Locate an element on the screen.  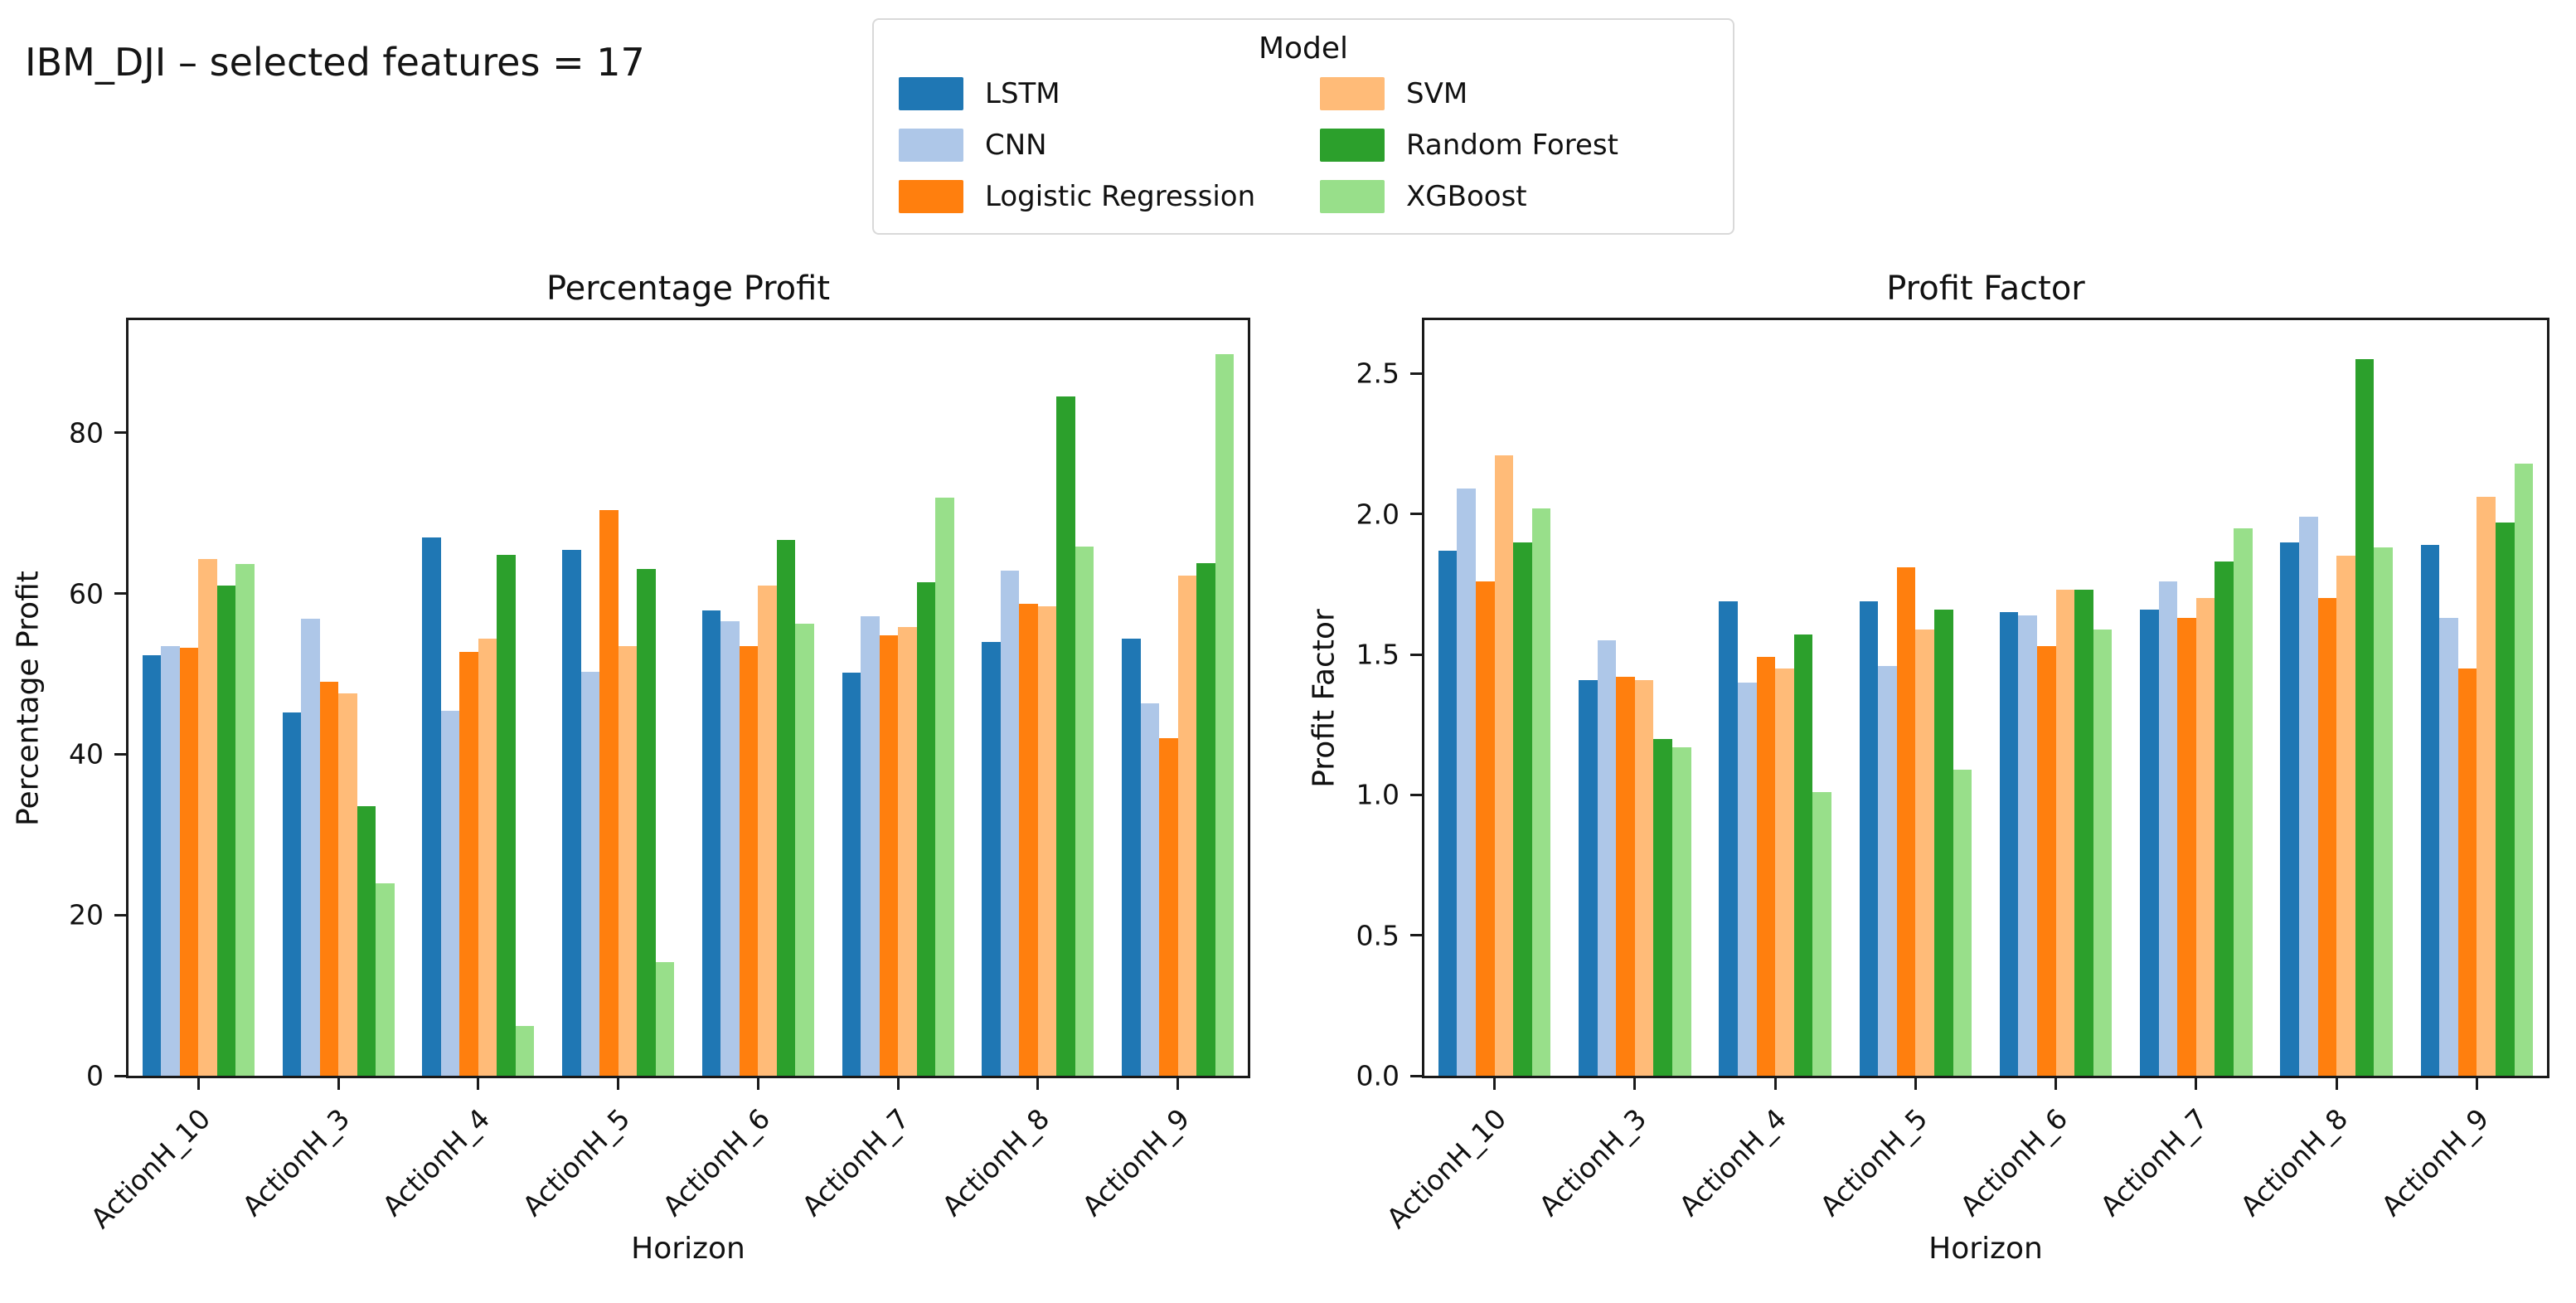
y-tick-label: 60 is located at coordinates (86, 593).